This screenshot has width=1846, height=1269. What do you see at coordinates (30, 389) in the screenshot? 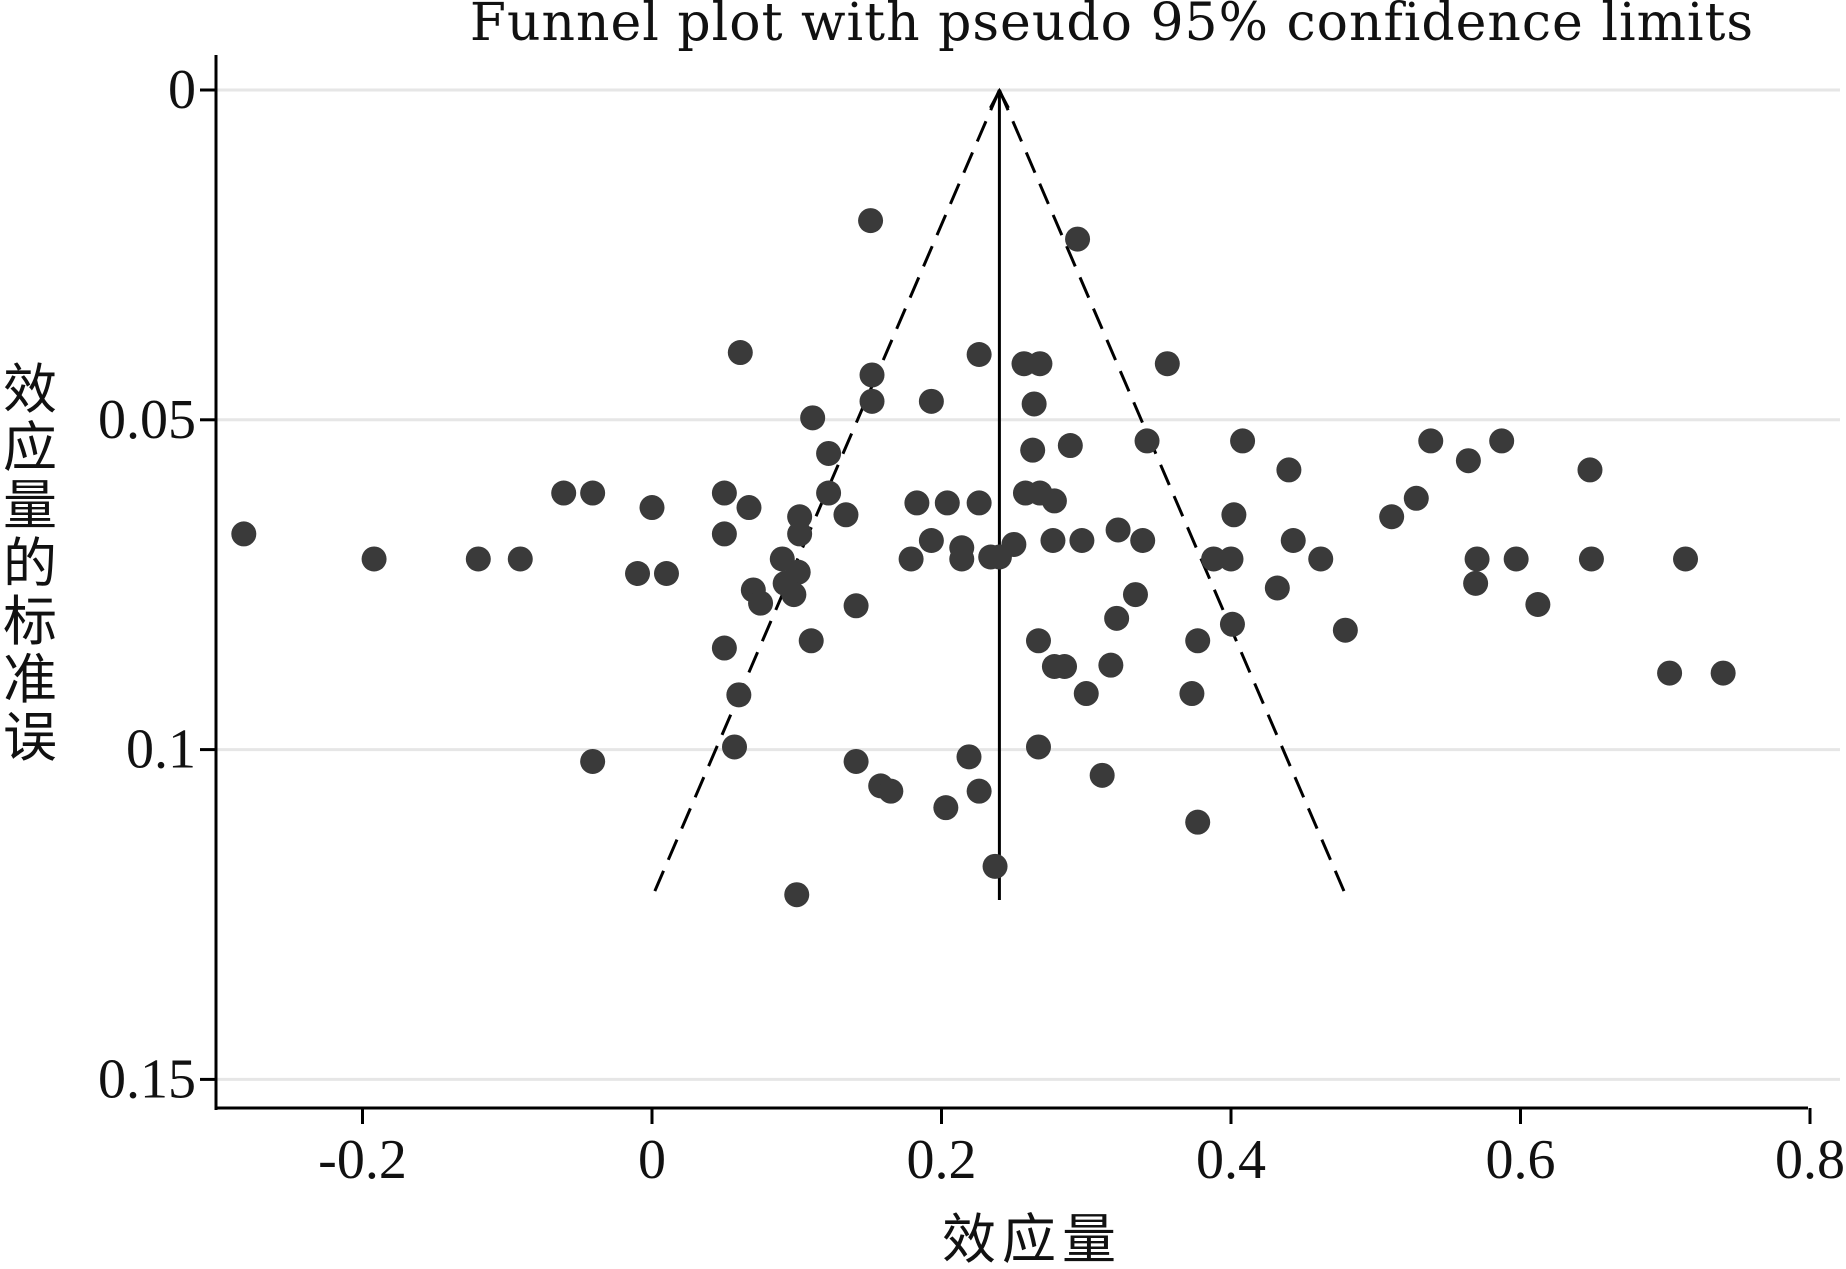
I see `y-axis-title-char: 效` at bounding box center [30, 389].